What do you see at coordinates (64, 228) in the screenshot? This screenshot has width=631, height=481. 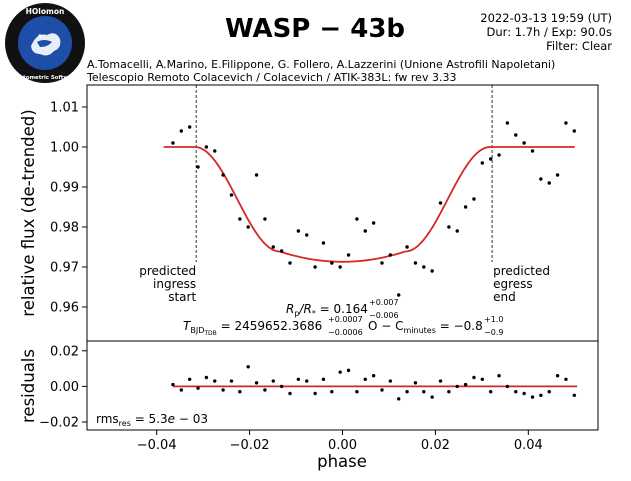 I see `light-curve-y-tick-label: 0.98` at bounding box center [64, 228].